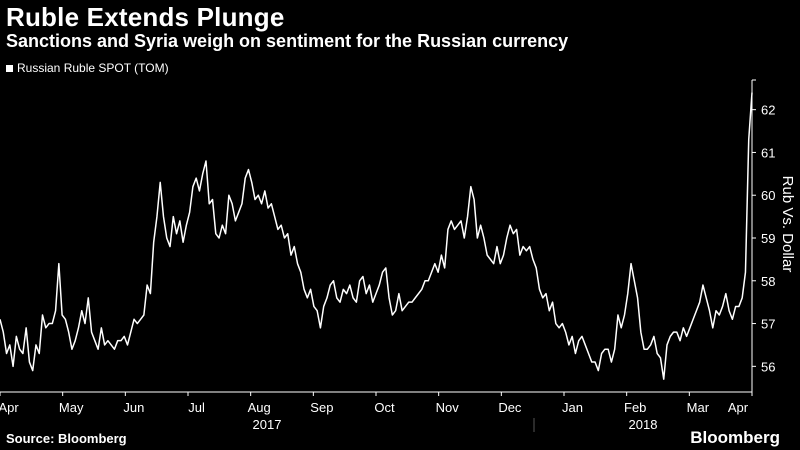 The width and height of the screenshot is (800, 450). Describe the element at coordinates (66, 438) in the screenshot. I see `source-note: Source: Bloomberg` at that location.